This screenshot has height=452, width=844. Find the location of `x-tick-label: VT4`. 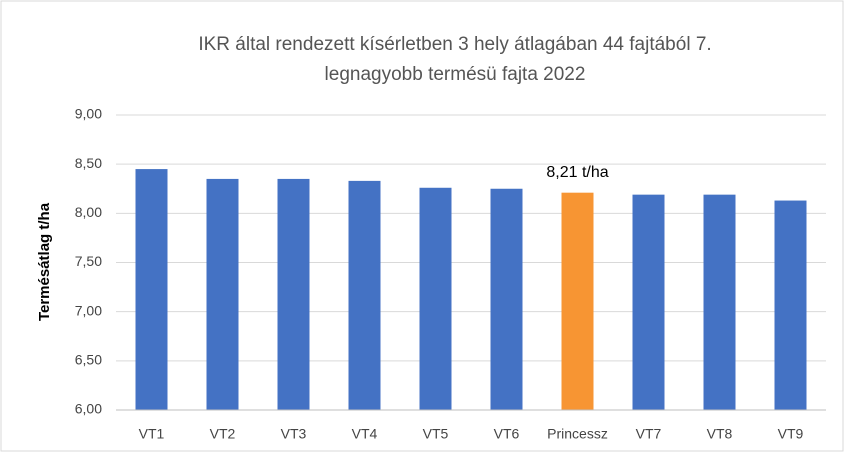

x-tick-label: VT4 is located at coordinates (365, 434).